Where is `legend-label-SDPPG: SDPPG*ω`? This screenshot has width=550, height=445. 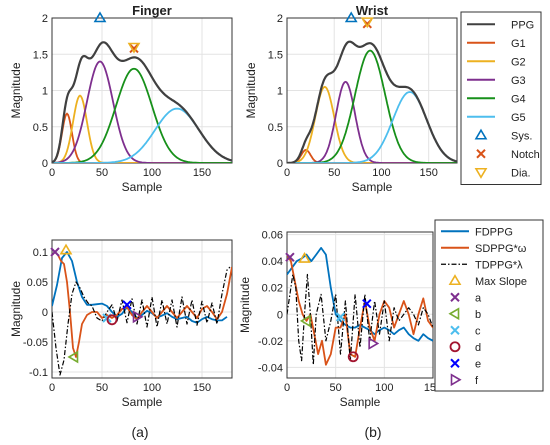 legend-label-SDPPG: SDPPG*ω is located at coordinates (501, 249).